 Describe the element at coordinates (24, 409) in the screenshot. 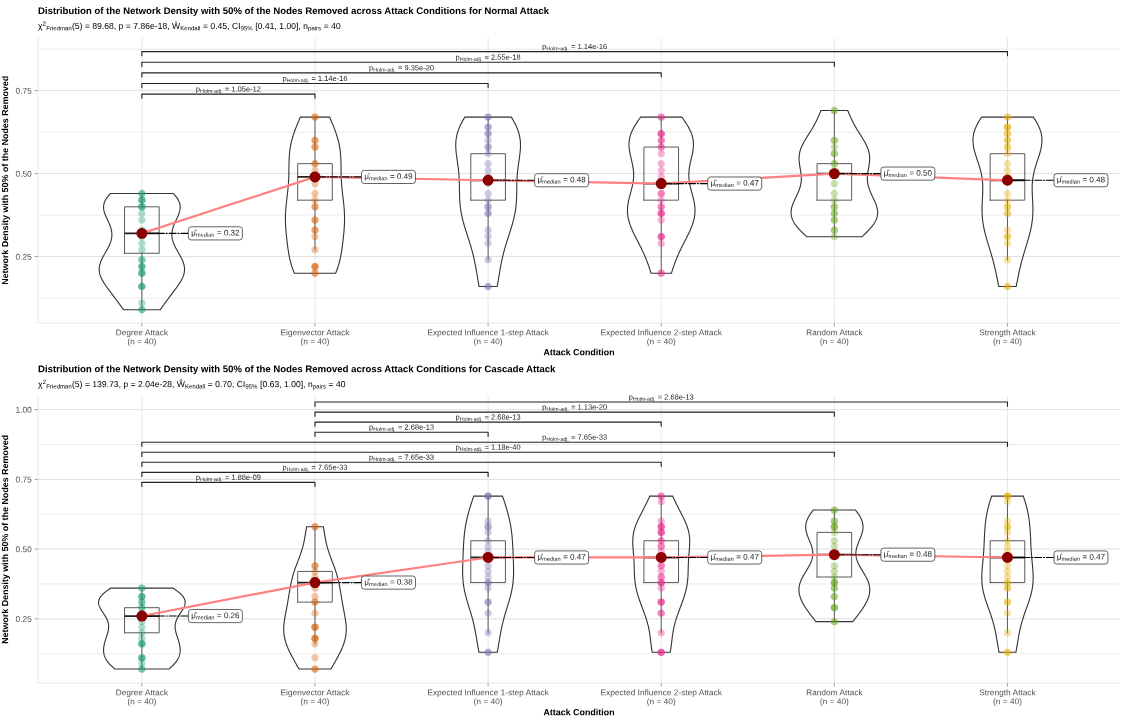

I see `y-tick-label: 1.00` at that location.